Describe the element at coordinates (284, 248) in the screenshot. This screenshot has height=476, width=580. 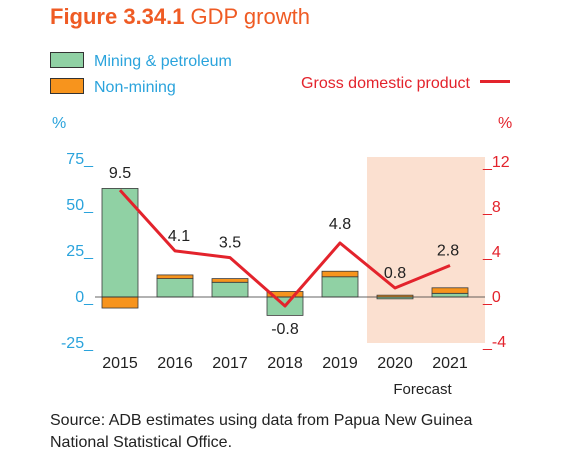
I see `gdp-line` at that location.